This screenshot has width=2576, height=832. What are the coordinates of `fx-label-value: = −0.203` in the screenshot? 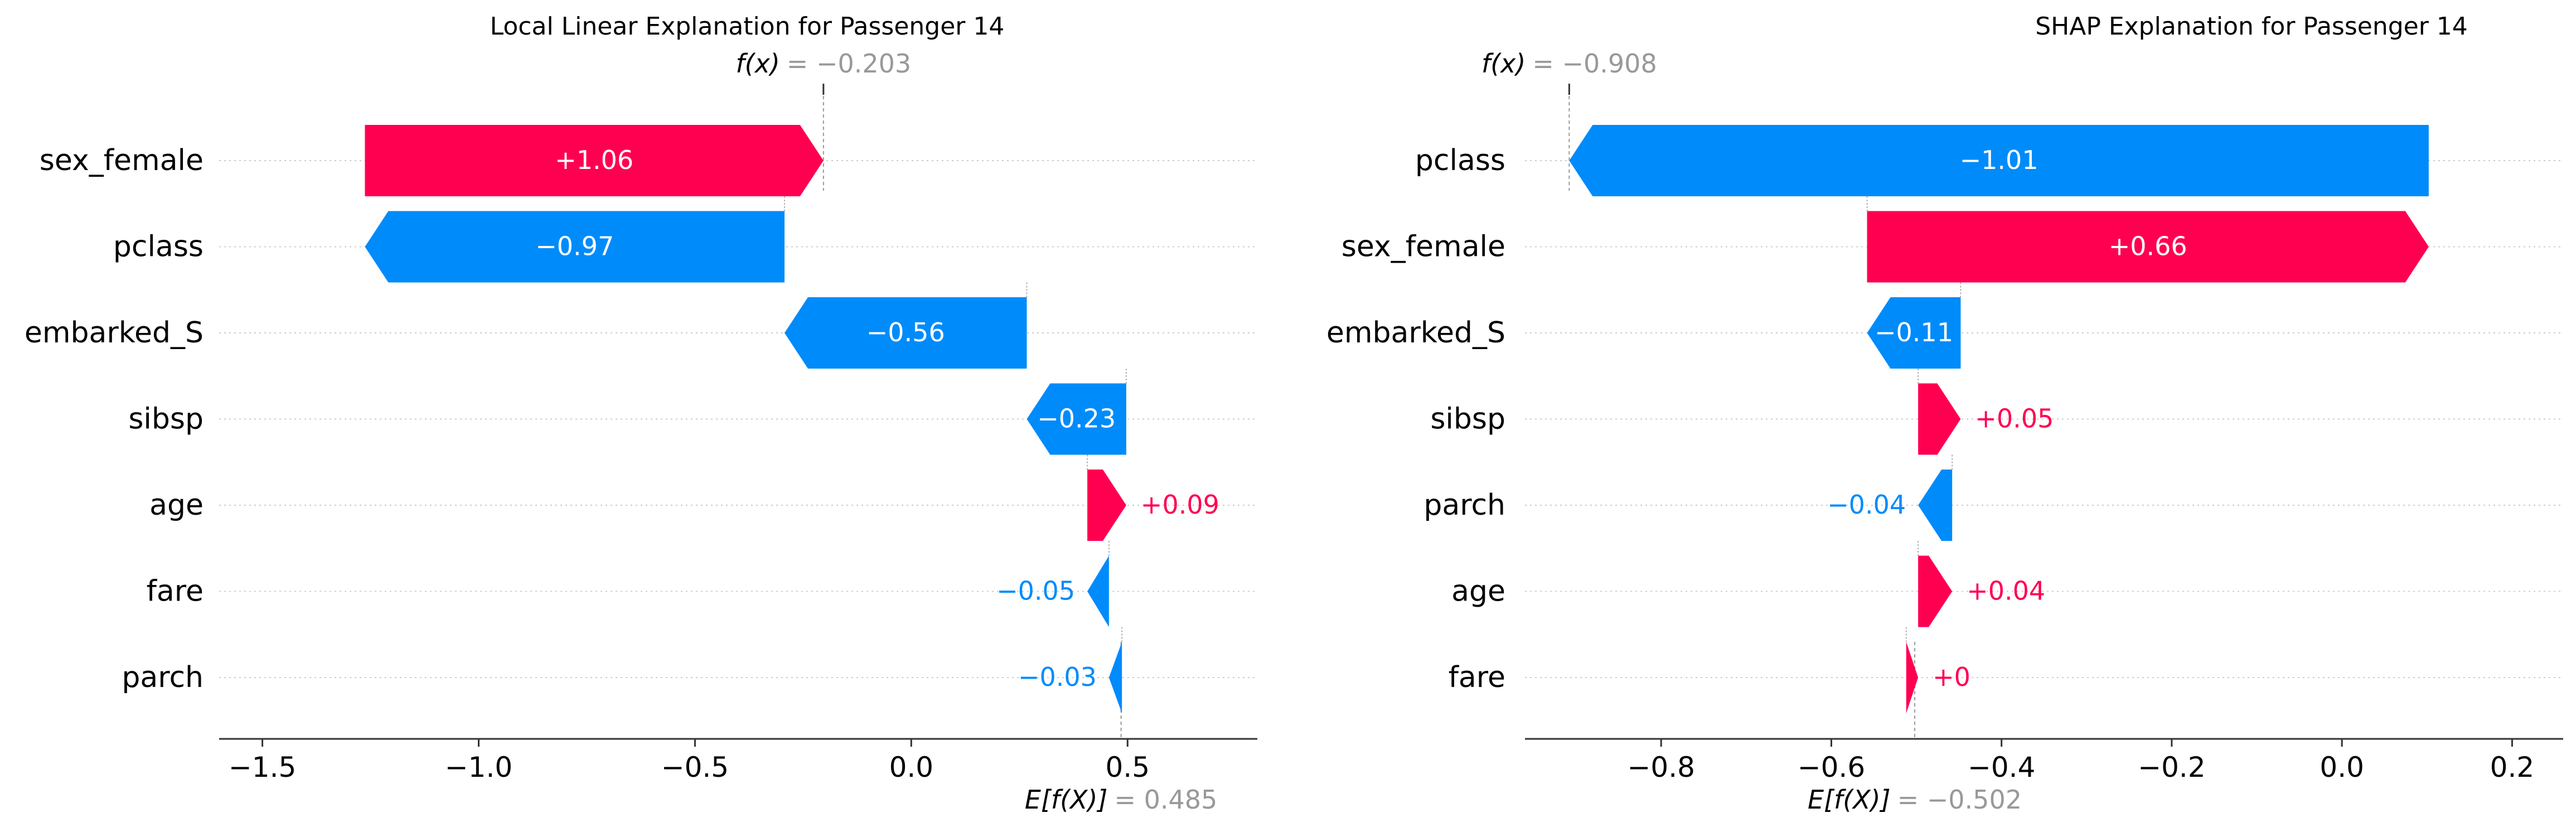 It's located at (849, 64).